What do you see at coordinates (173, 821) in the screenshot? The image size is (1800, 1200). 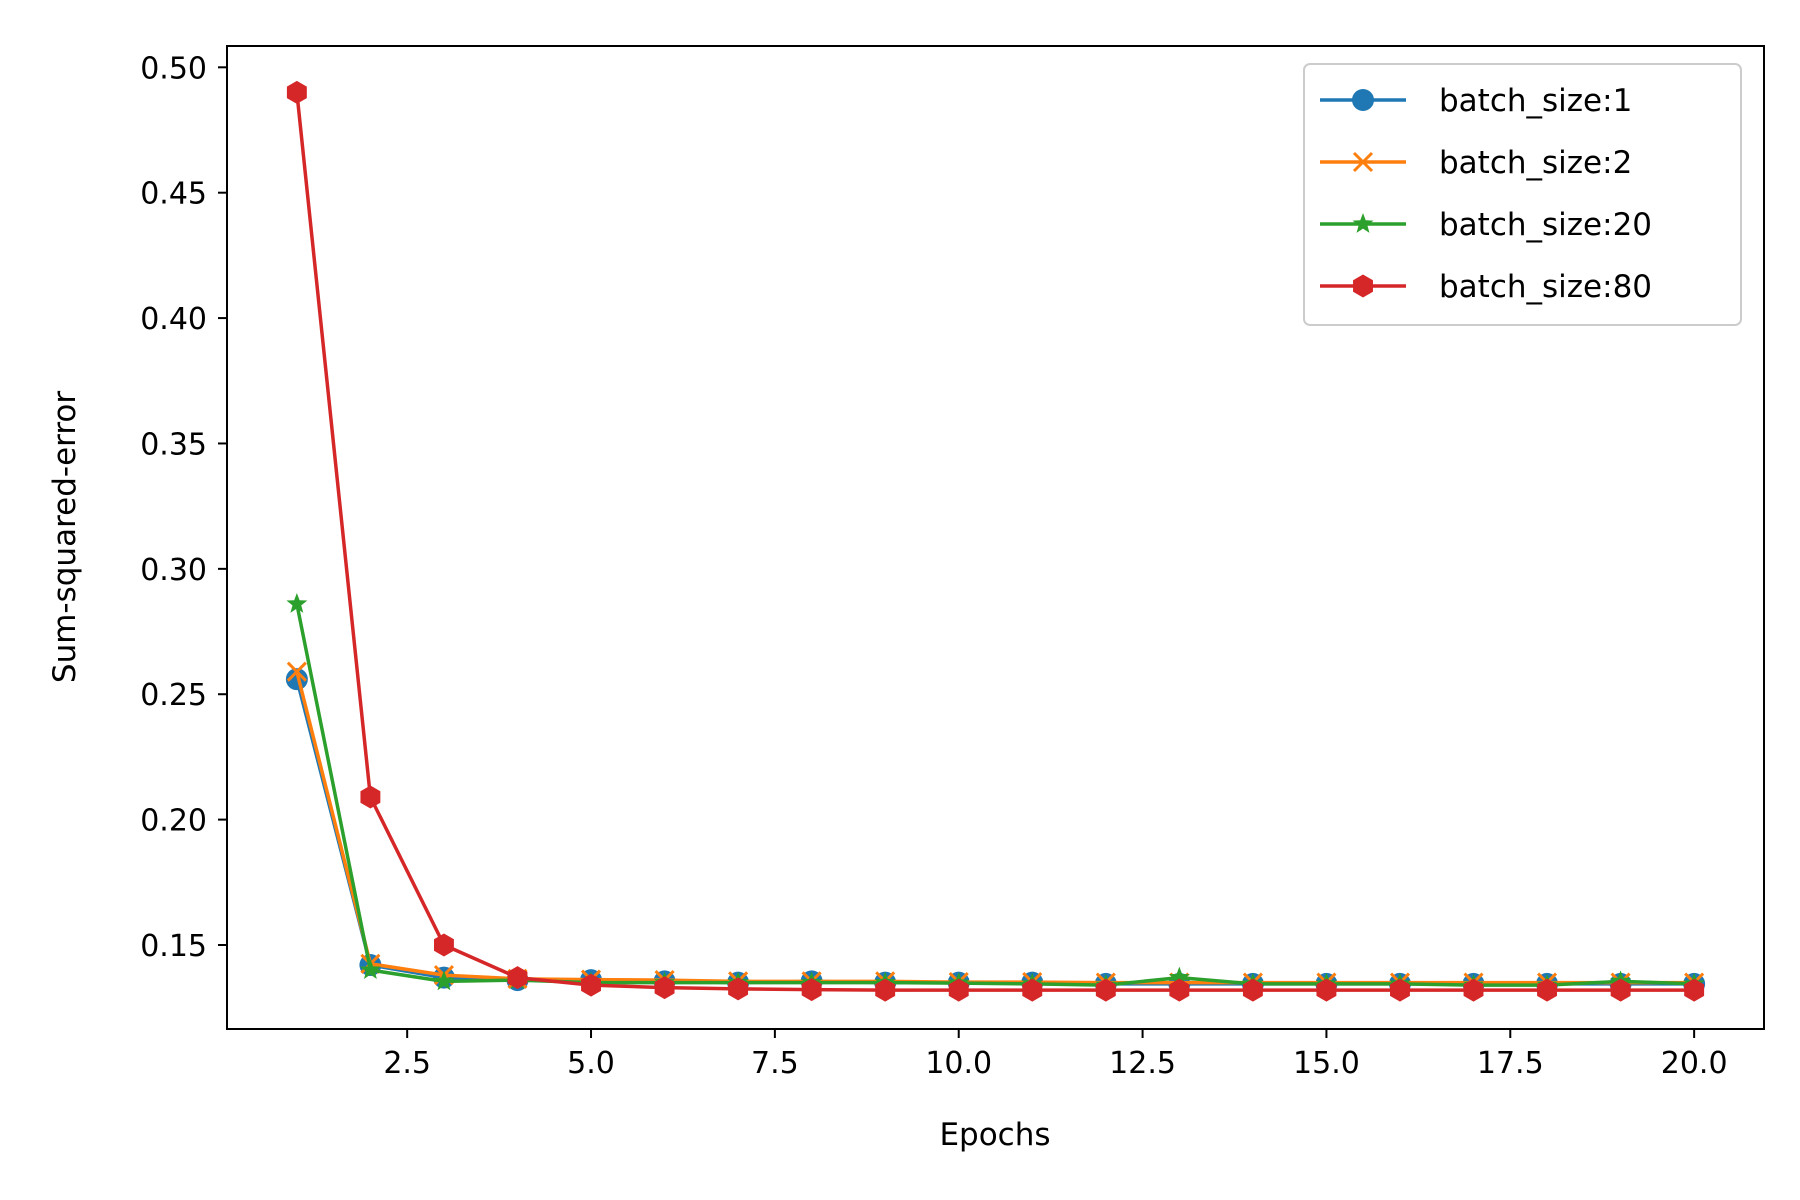 I see `y-tick-label: 0.20` at bounding box center [173, 821].